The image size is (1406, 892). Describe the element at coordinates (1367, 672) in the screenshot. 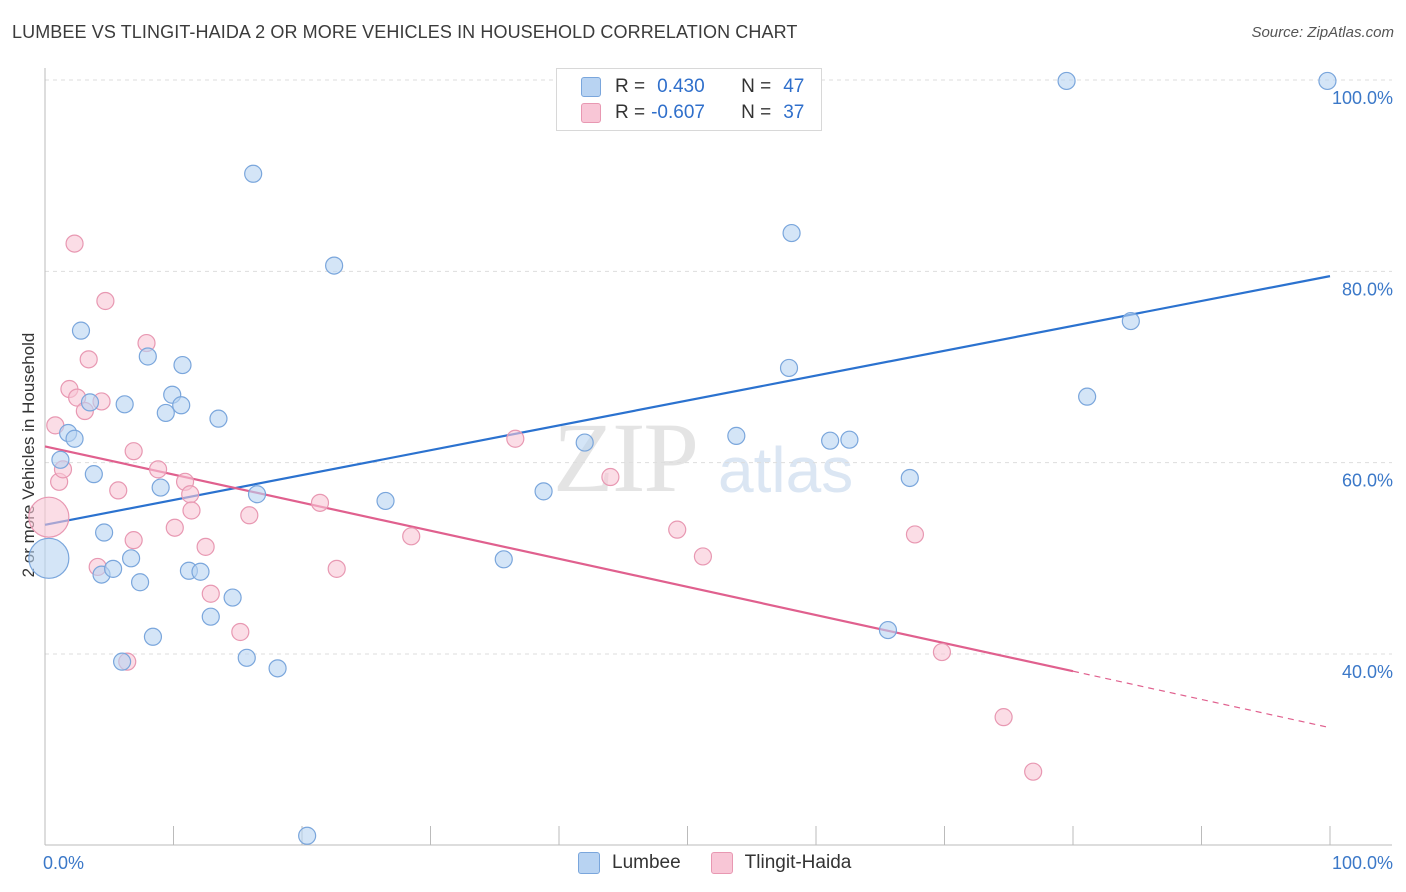

I see `y-tick-label: 40.0%` at that location.